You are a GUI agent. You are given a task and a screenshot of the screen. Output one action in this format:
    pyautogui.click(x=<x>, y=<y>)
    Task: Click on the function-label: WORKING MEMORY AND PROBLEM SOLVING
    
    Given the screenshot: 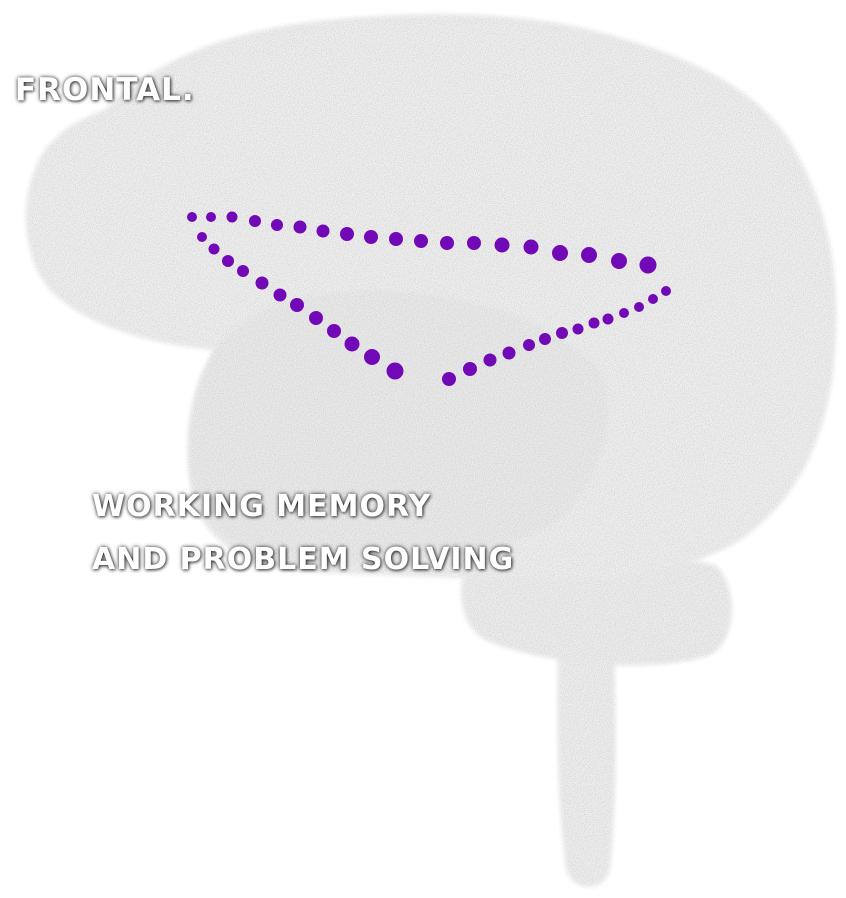 What is the action you would take?
    pyautogui.click(x=303, y=533)
    